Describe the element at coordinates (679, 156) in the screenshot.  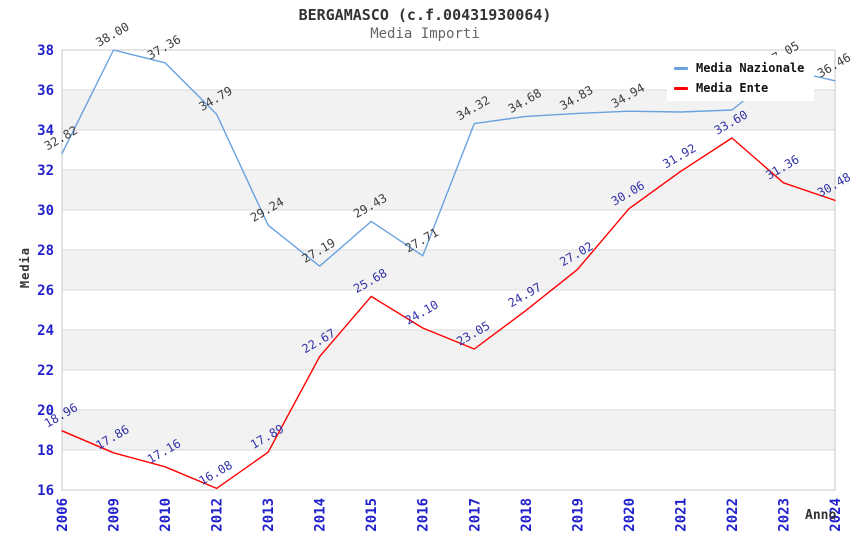
I see `data-label: 31.92` at that location.